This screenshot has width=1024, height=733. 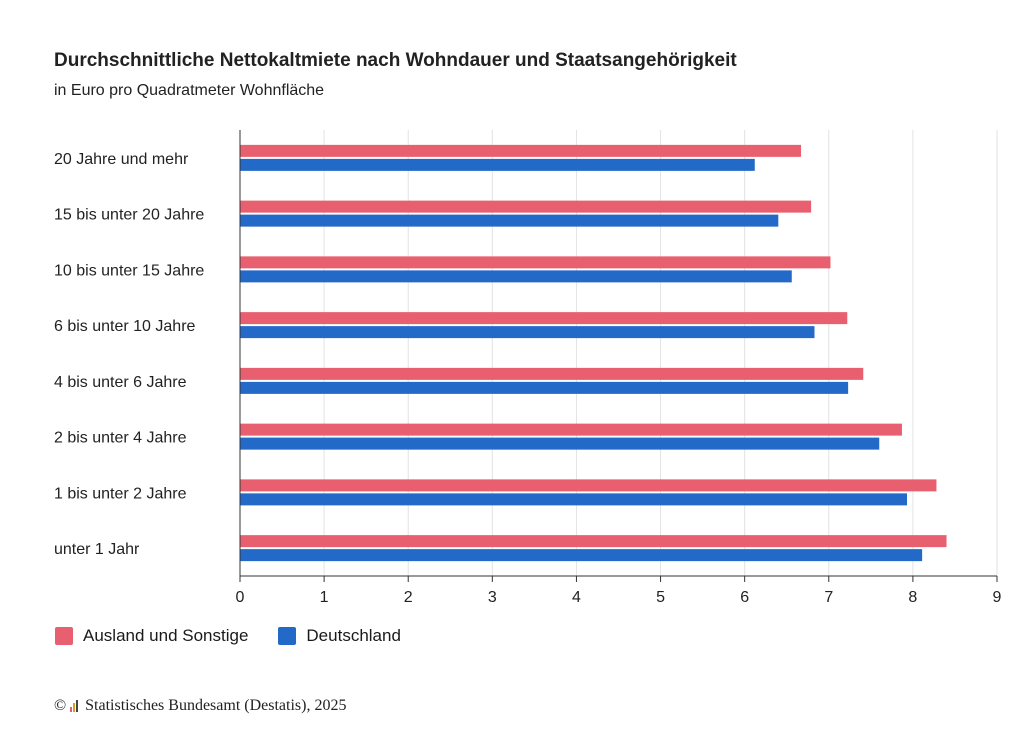 I want to click on category-label: 15 bis unter 20 Jahre, so click(x=129, y=215).